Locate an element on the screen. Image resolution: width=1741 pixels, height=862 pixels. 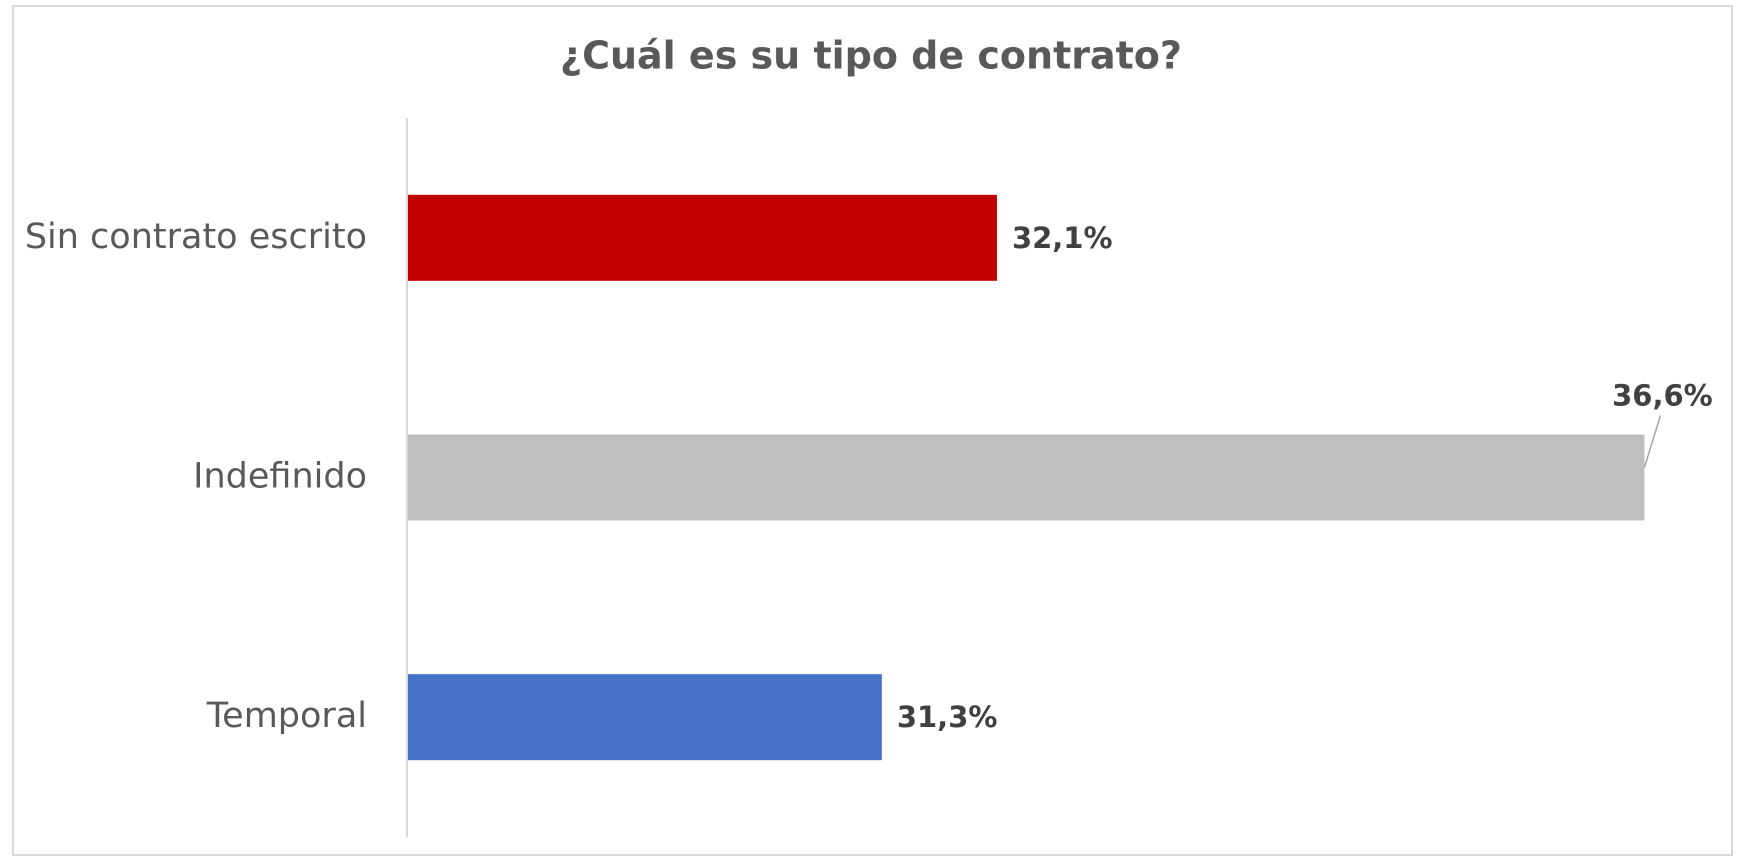
category-label: Sin contrato escrito is located at coordinates (196, 237).